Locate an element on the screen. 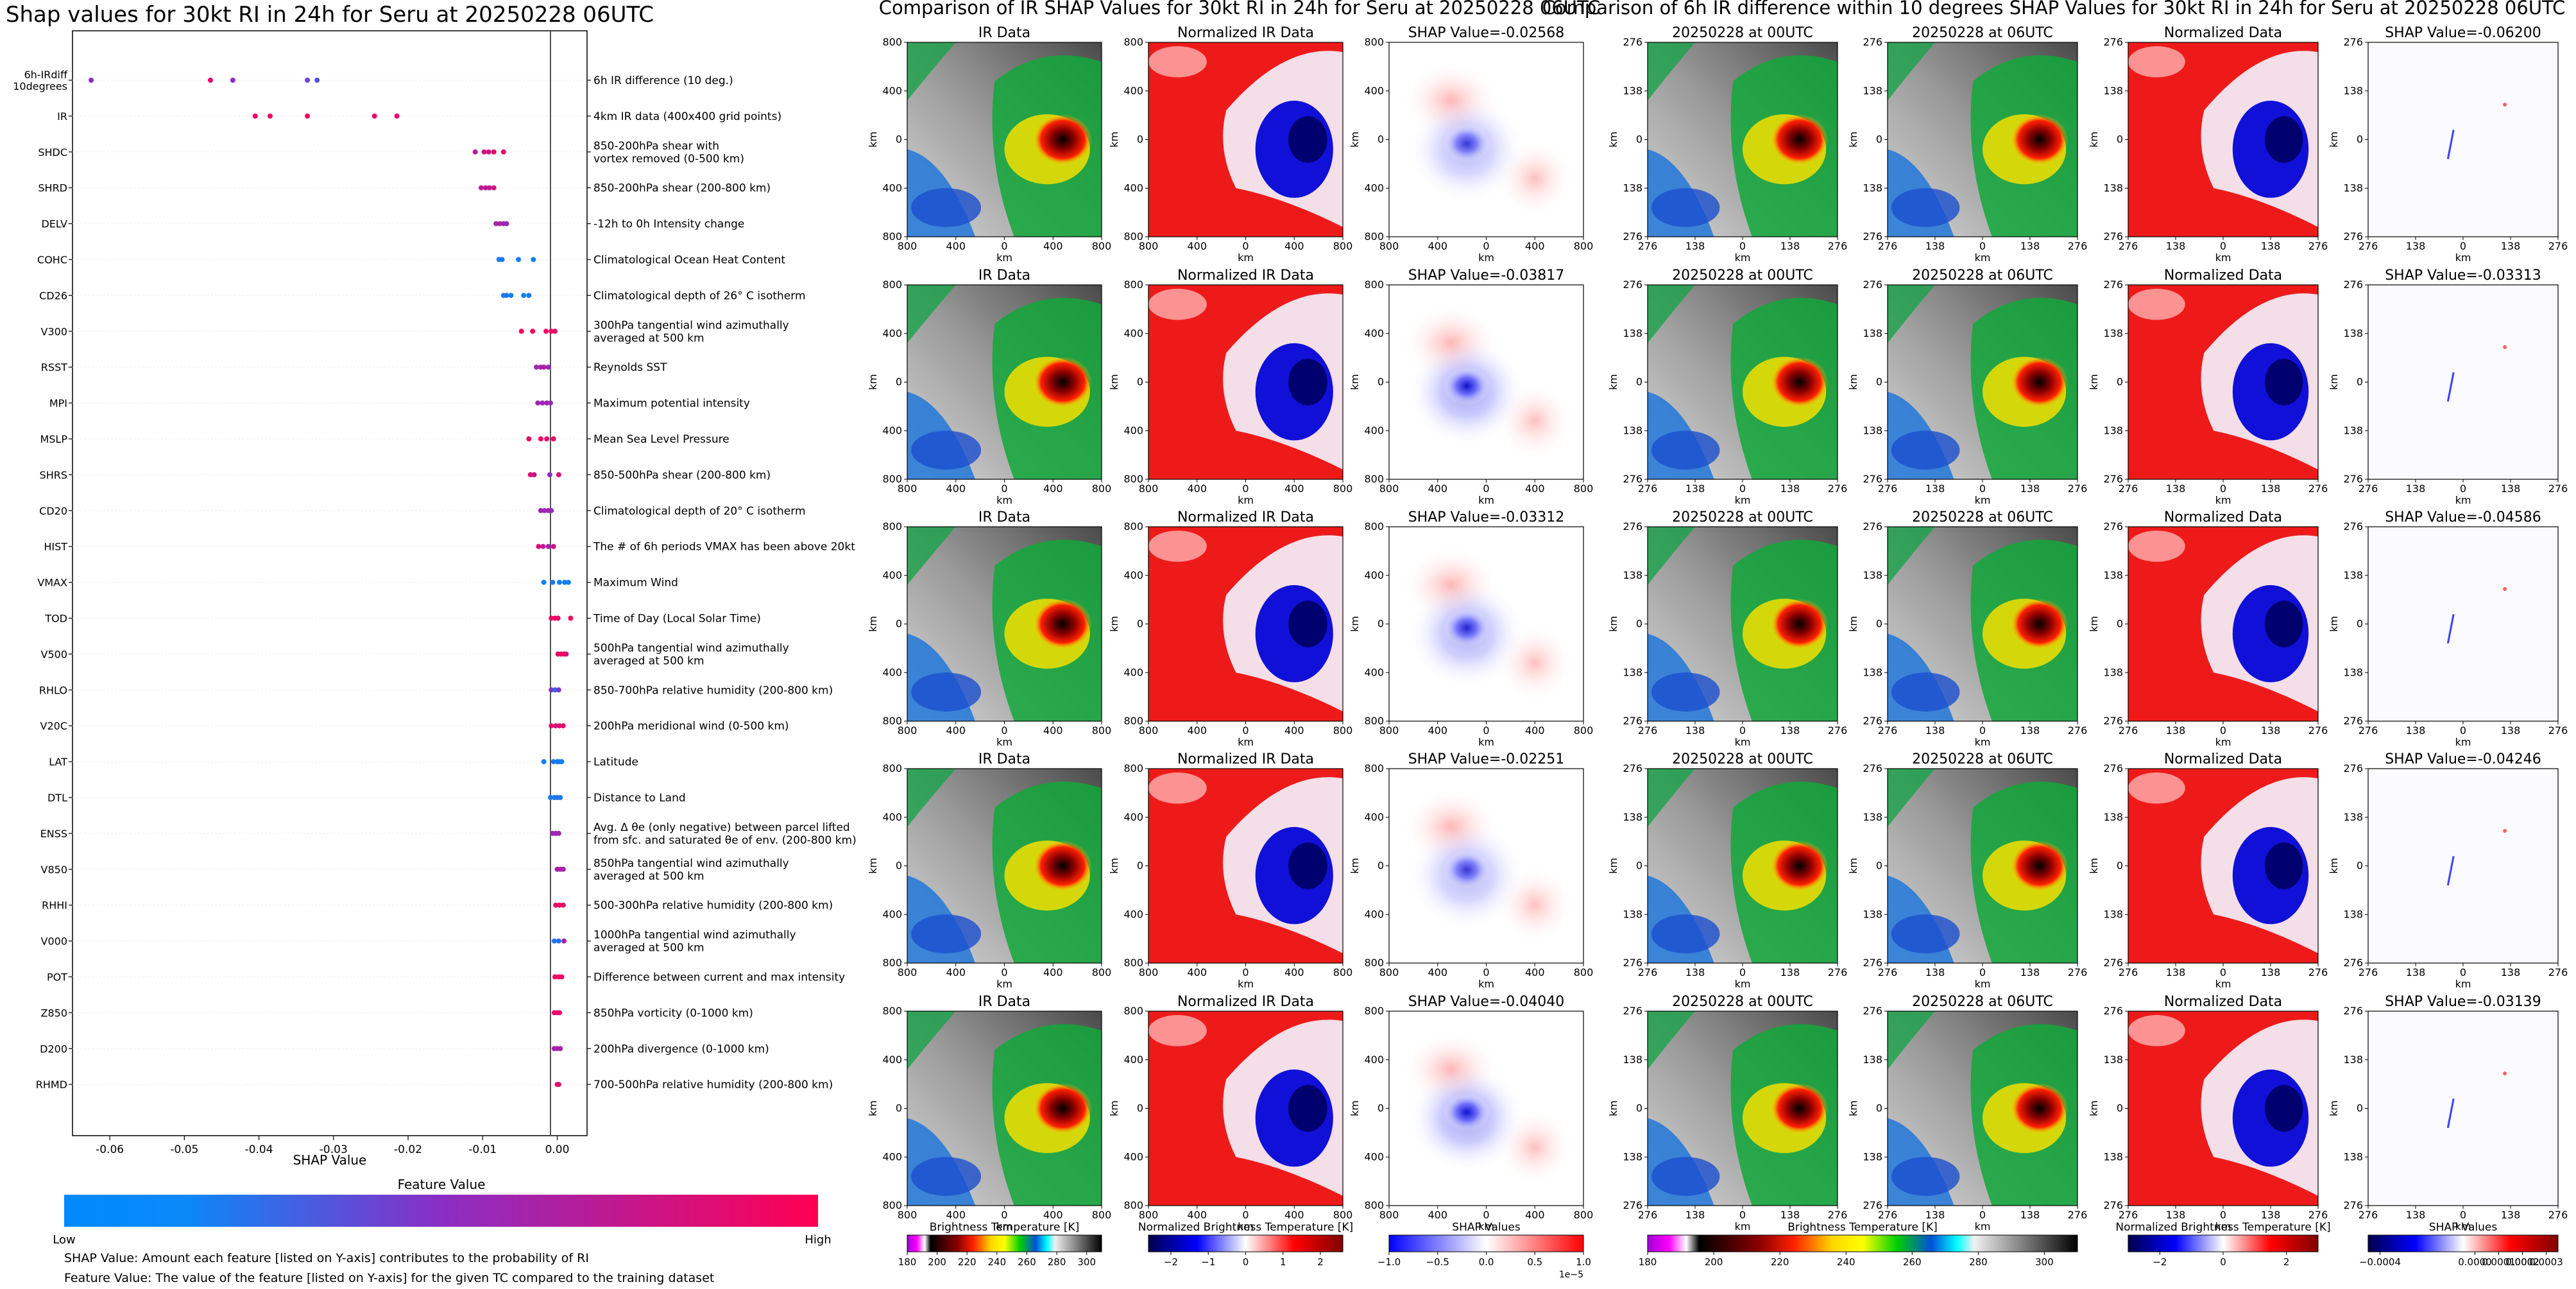  feature-code-label: 6h-IRdiff is located at coordinates (46, 75).